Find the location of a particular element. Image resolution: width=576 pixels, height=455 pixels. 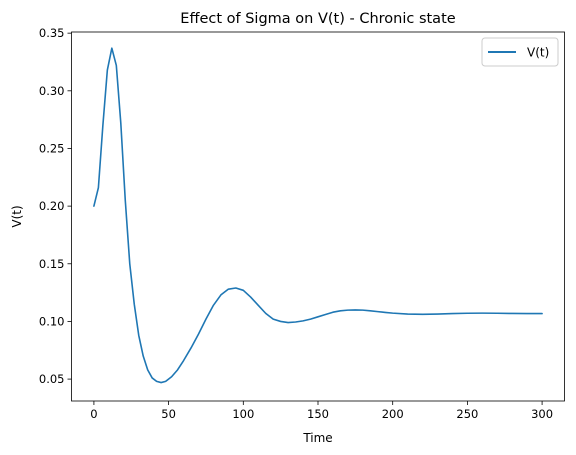

y-tick-label: 0.25 is located at coordinates (52, 148).